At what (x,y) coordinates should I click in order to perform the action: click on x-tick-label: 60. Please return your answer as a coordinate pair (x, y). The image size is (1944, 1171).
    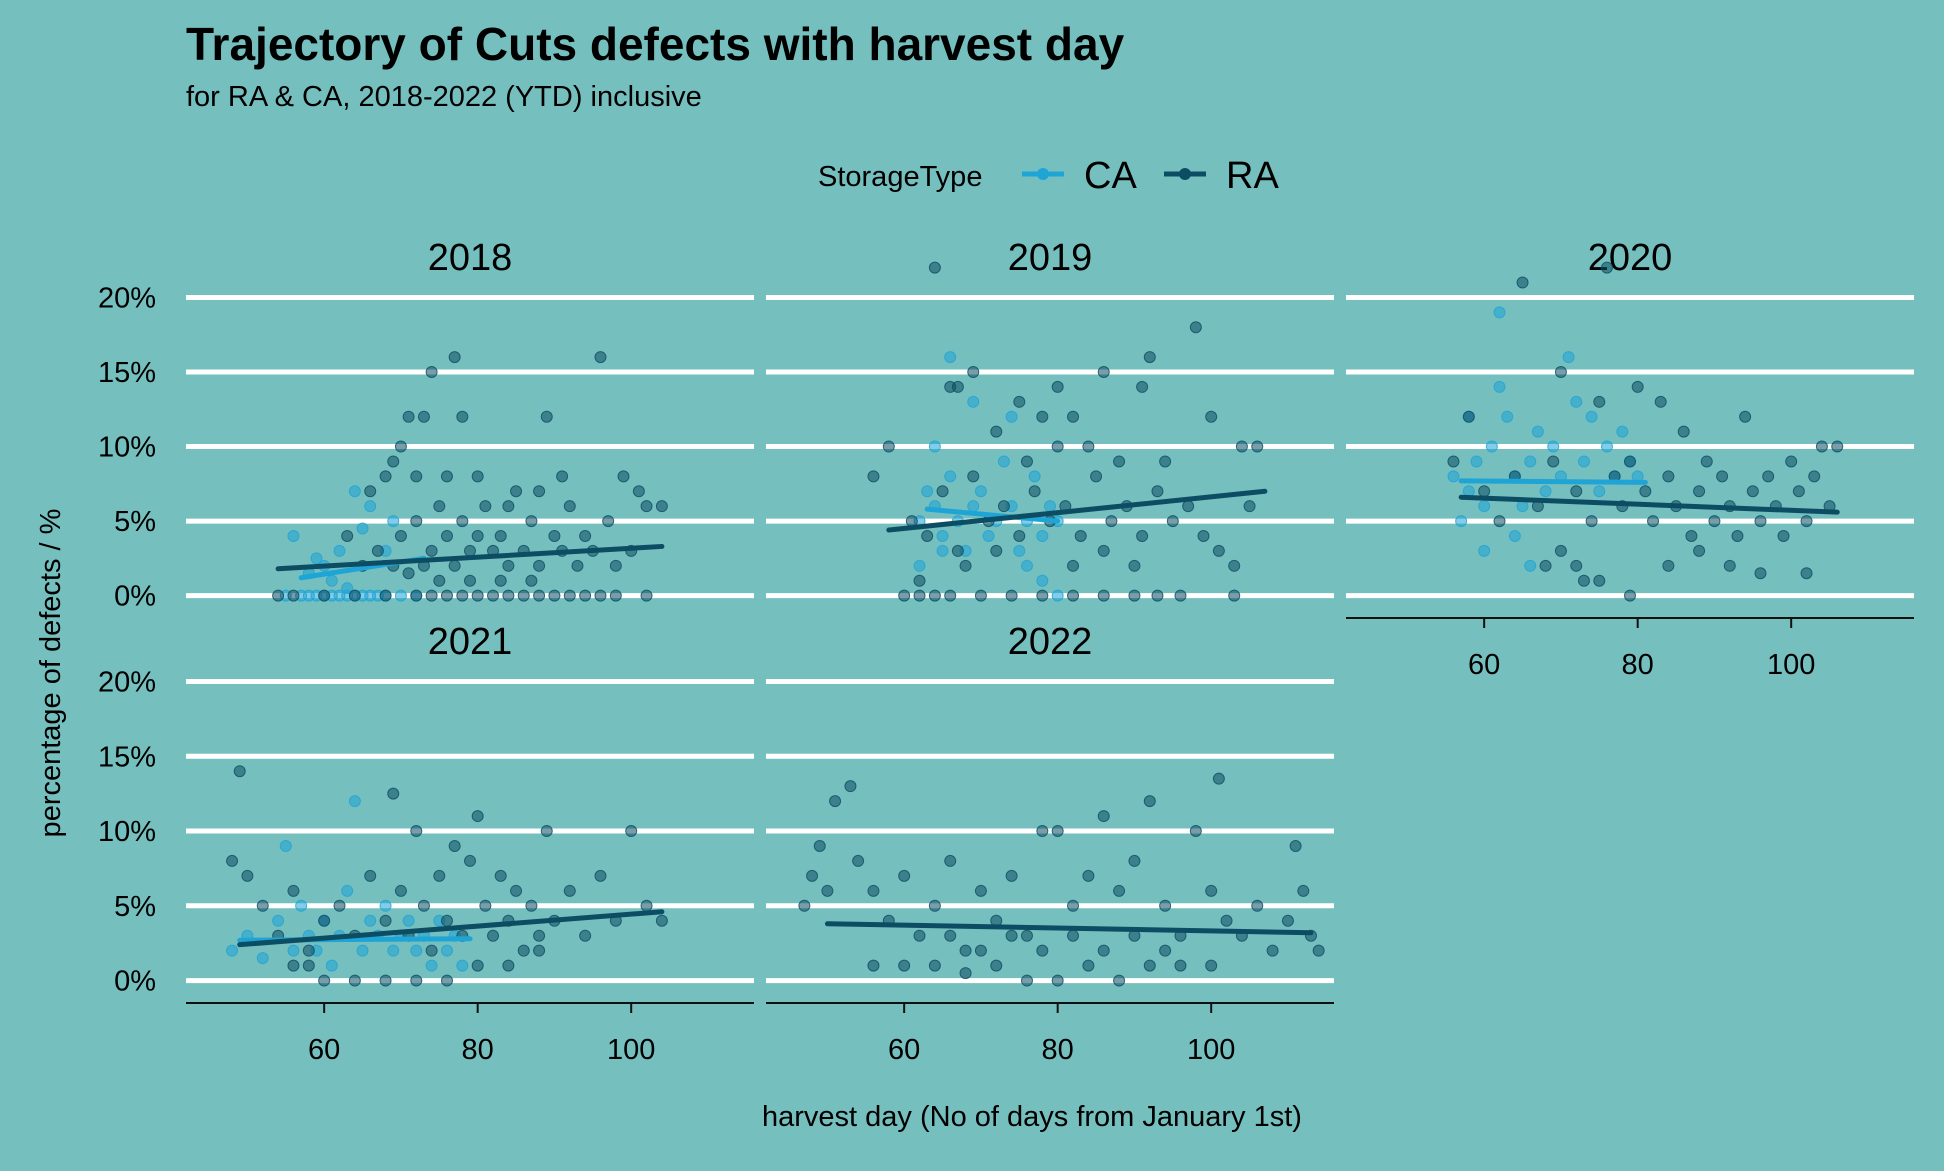
    Looking at the image, I should click on (904, 1050).